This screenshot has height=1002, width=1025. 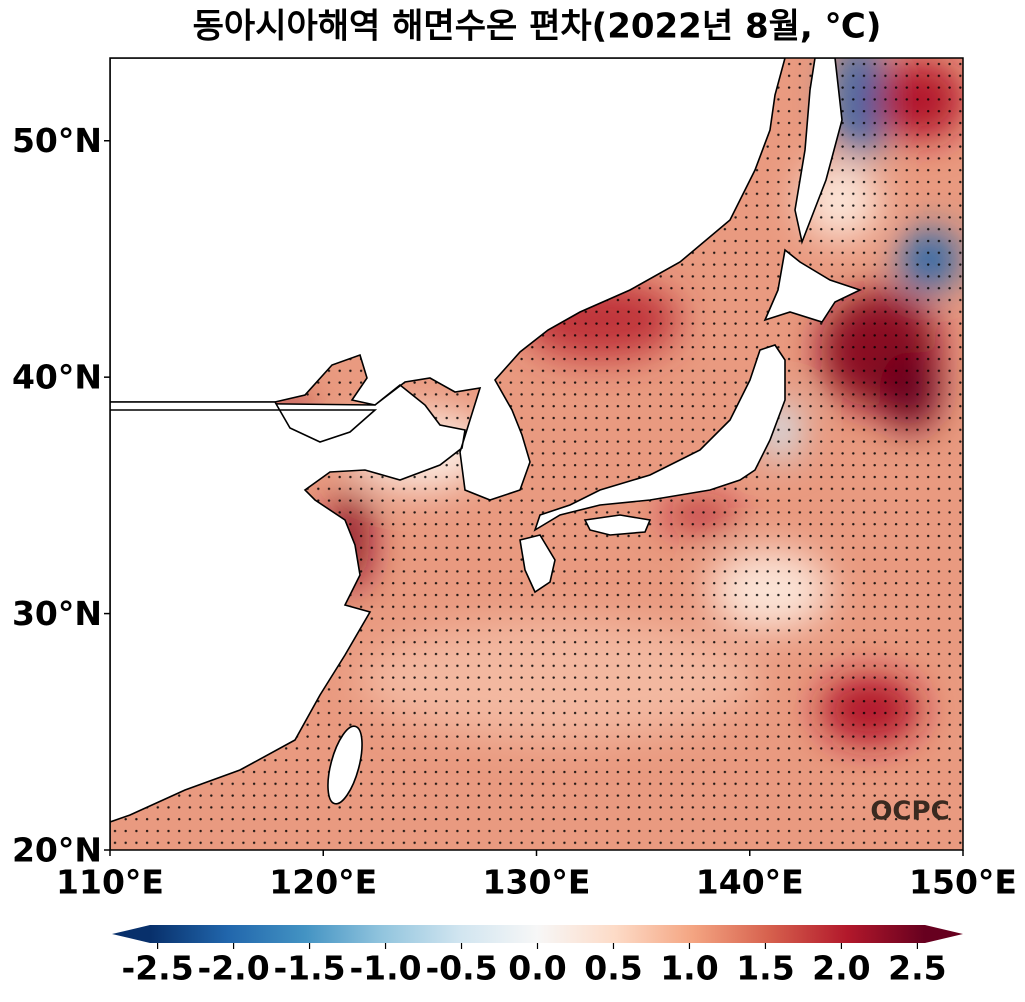 What do you see at coordinates (613, 968) in the screenshot?
I see `colorbar-tick-label: 0.5` at bounding box center [613, 968].